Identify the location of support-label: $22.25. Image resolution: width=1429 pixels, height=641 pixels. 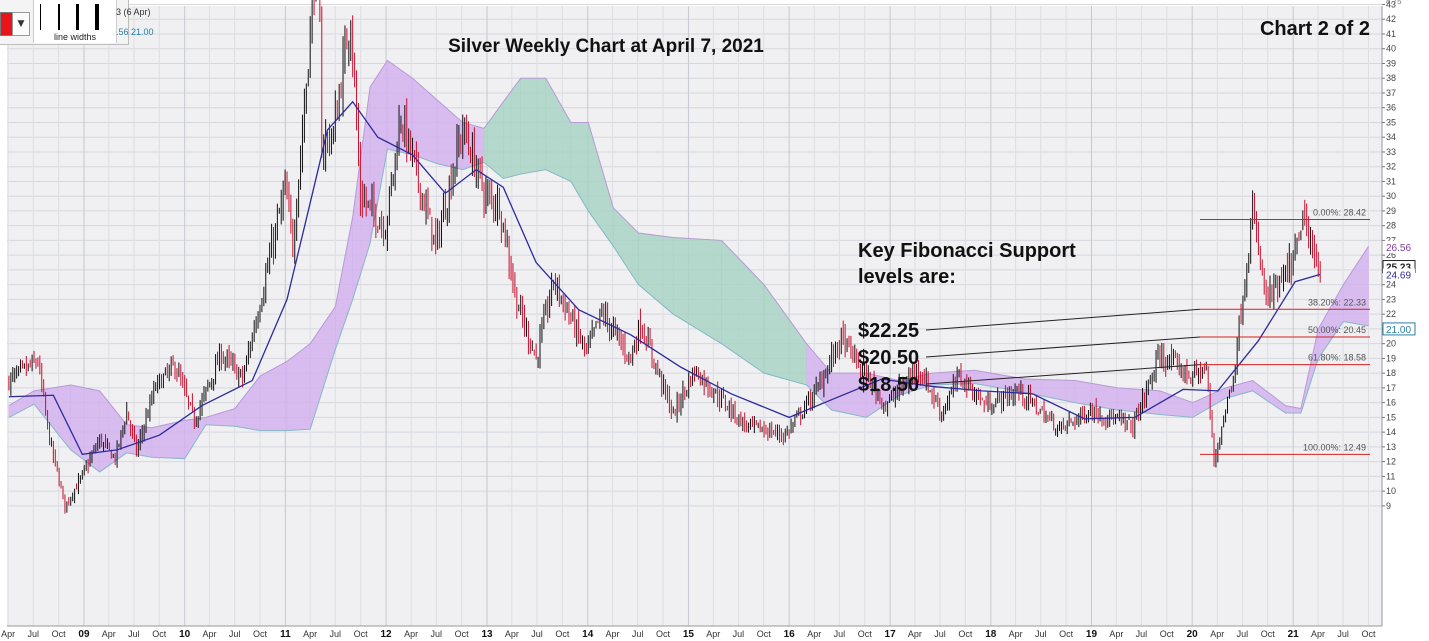
(888, 331).